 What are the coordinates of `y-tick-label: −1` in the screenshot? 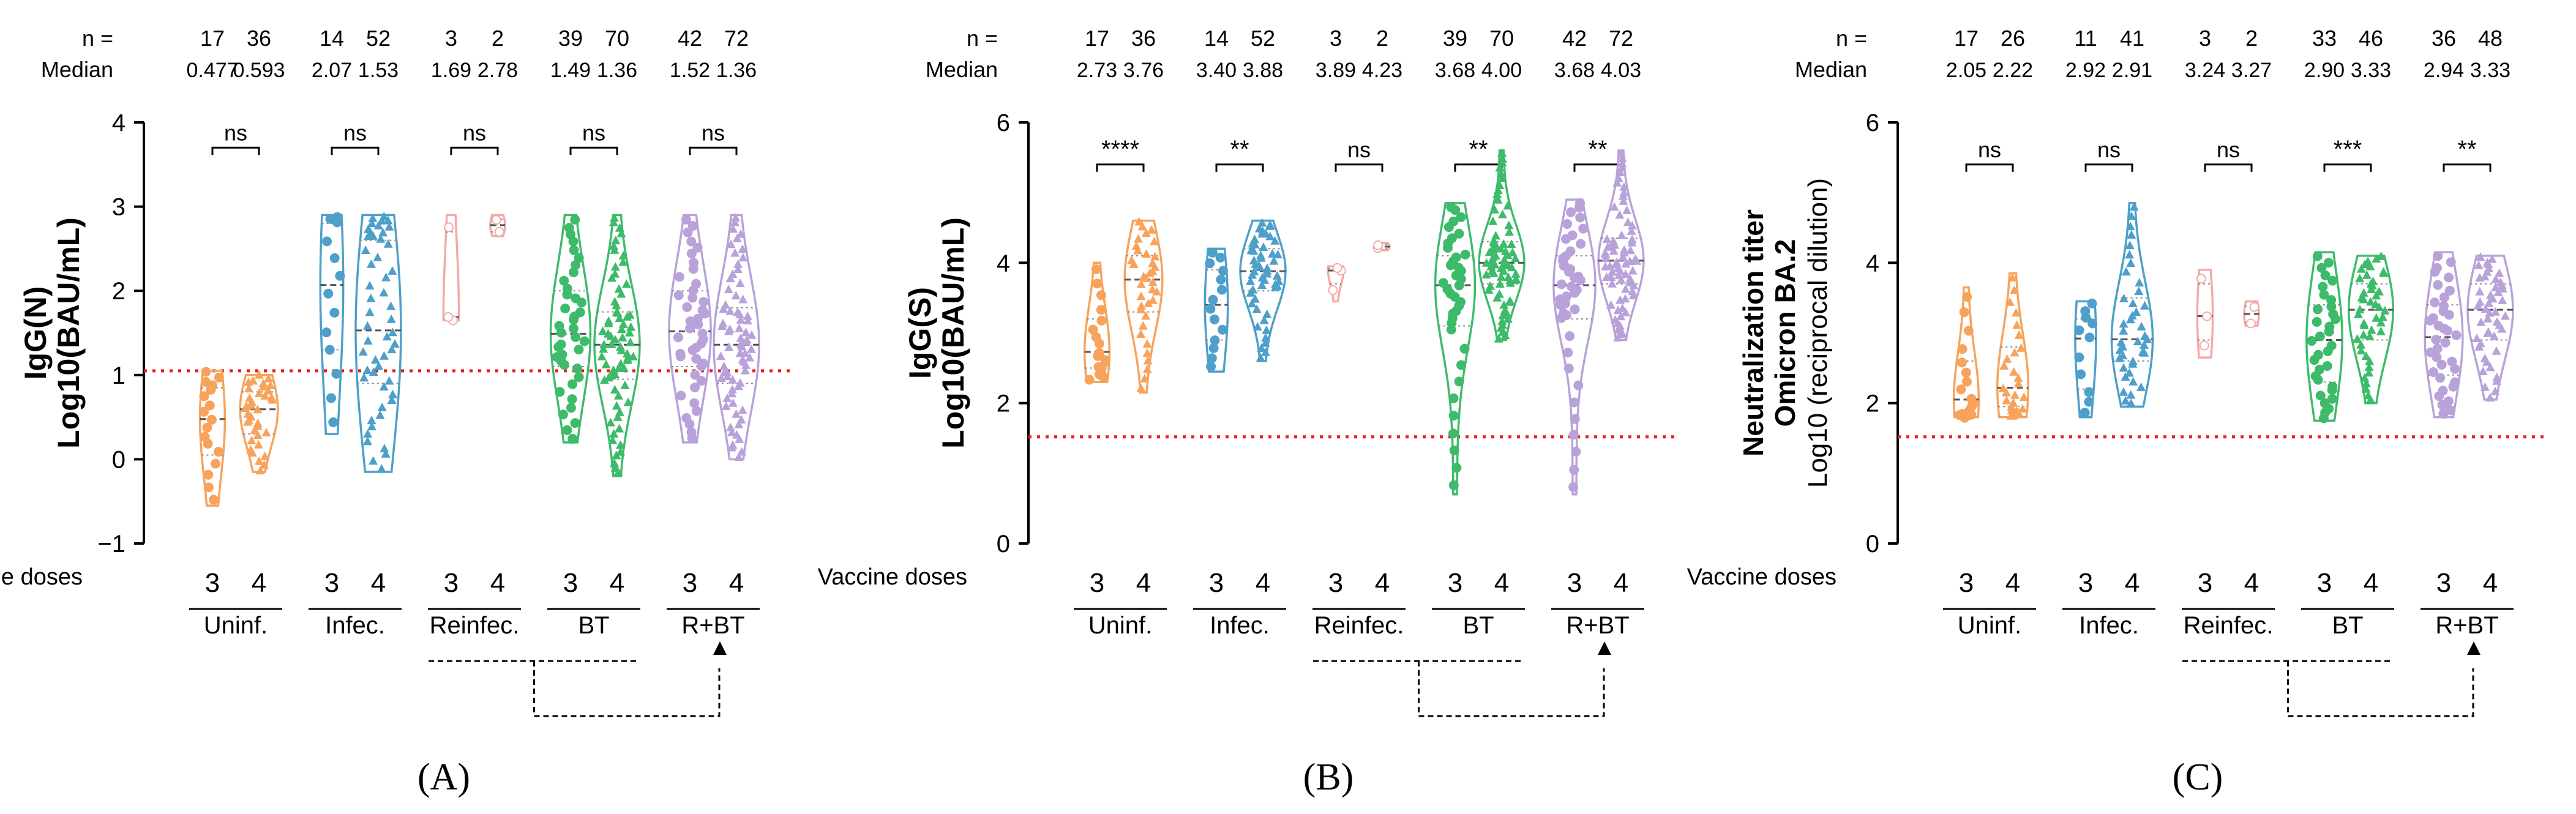 It's located at (111, 544).